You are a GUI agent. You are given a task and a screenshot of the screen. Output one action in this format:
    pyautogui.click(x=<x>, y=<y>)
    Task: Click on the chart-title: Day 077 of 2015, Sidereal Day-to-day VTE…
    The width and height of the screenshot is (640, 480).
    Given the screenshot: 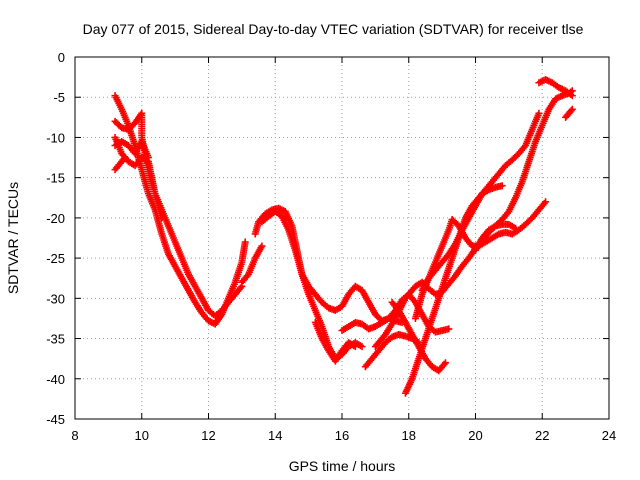 What is the action you would take?
    pyautogui.click(x=333, y=29)
    